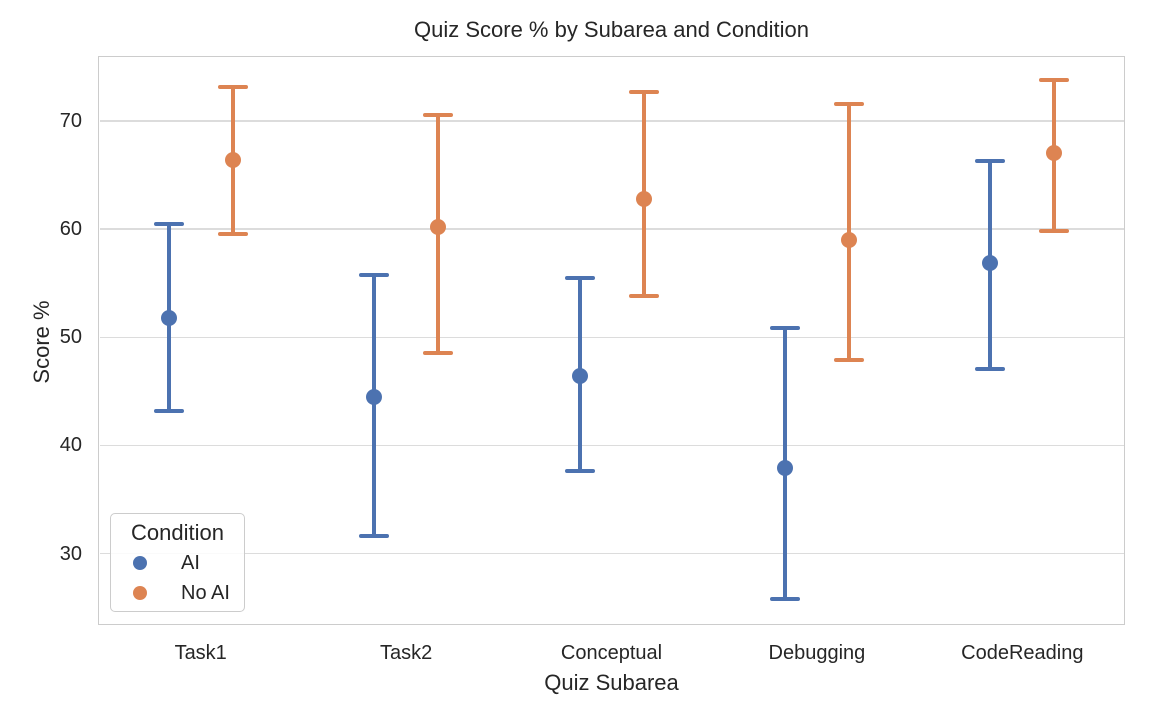  What do you see at coordinates (190, 563) in the screenshot?
I see `legend-item-label: AI` at bounding box center [190, 563].